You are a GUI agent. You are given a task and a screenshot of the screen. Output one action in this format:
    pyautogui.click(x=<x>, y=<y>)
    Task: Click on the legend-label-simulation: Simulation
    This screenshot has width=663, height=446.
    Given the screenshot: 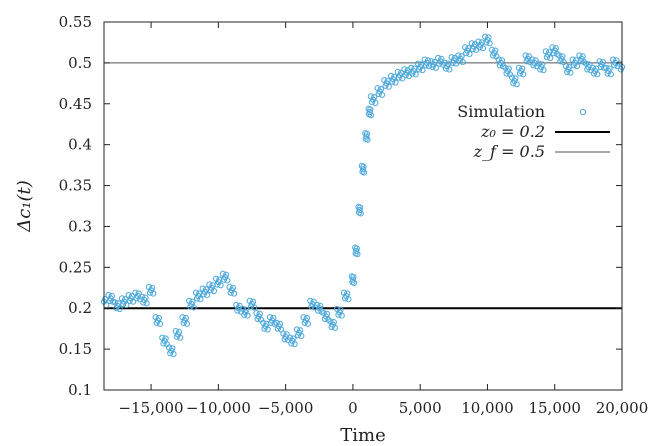 What is the action you would take?
    pyautogui.click(x=501, y=111)
    